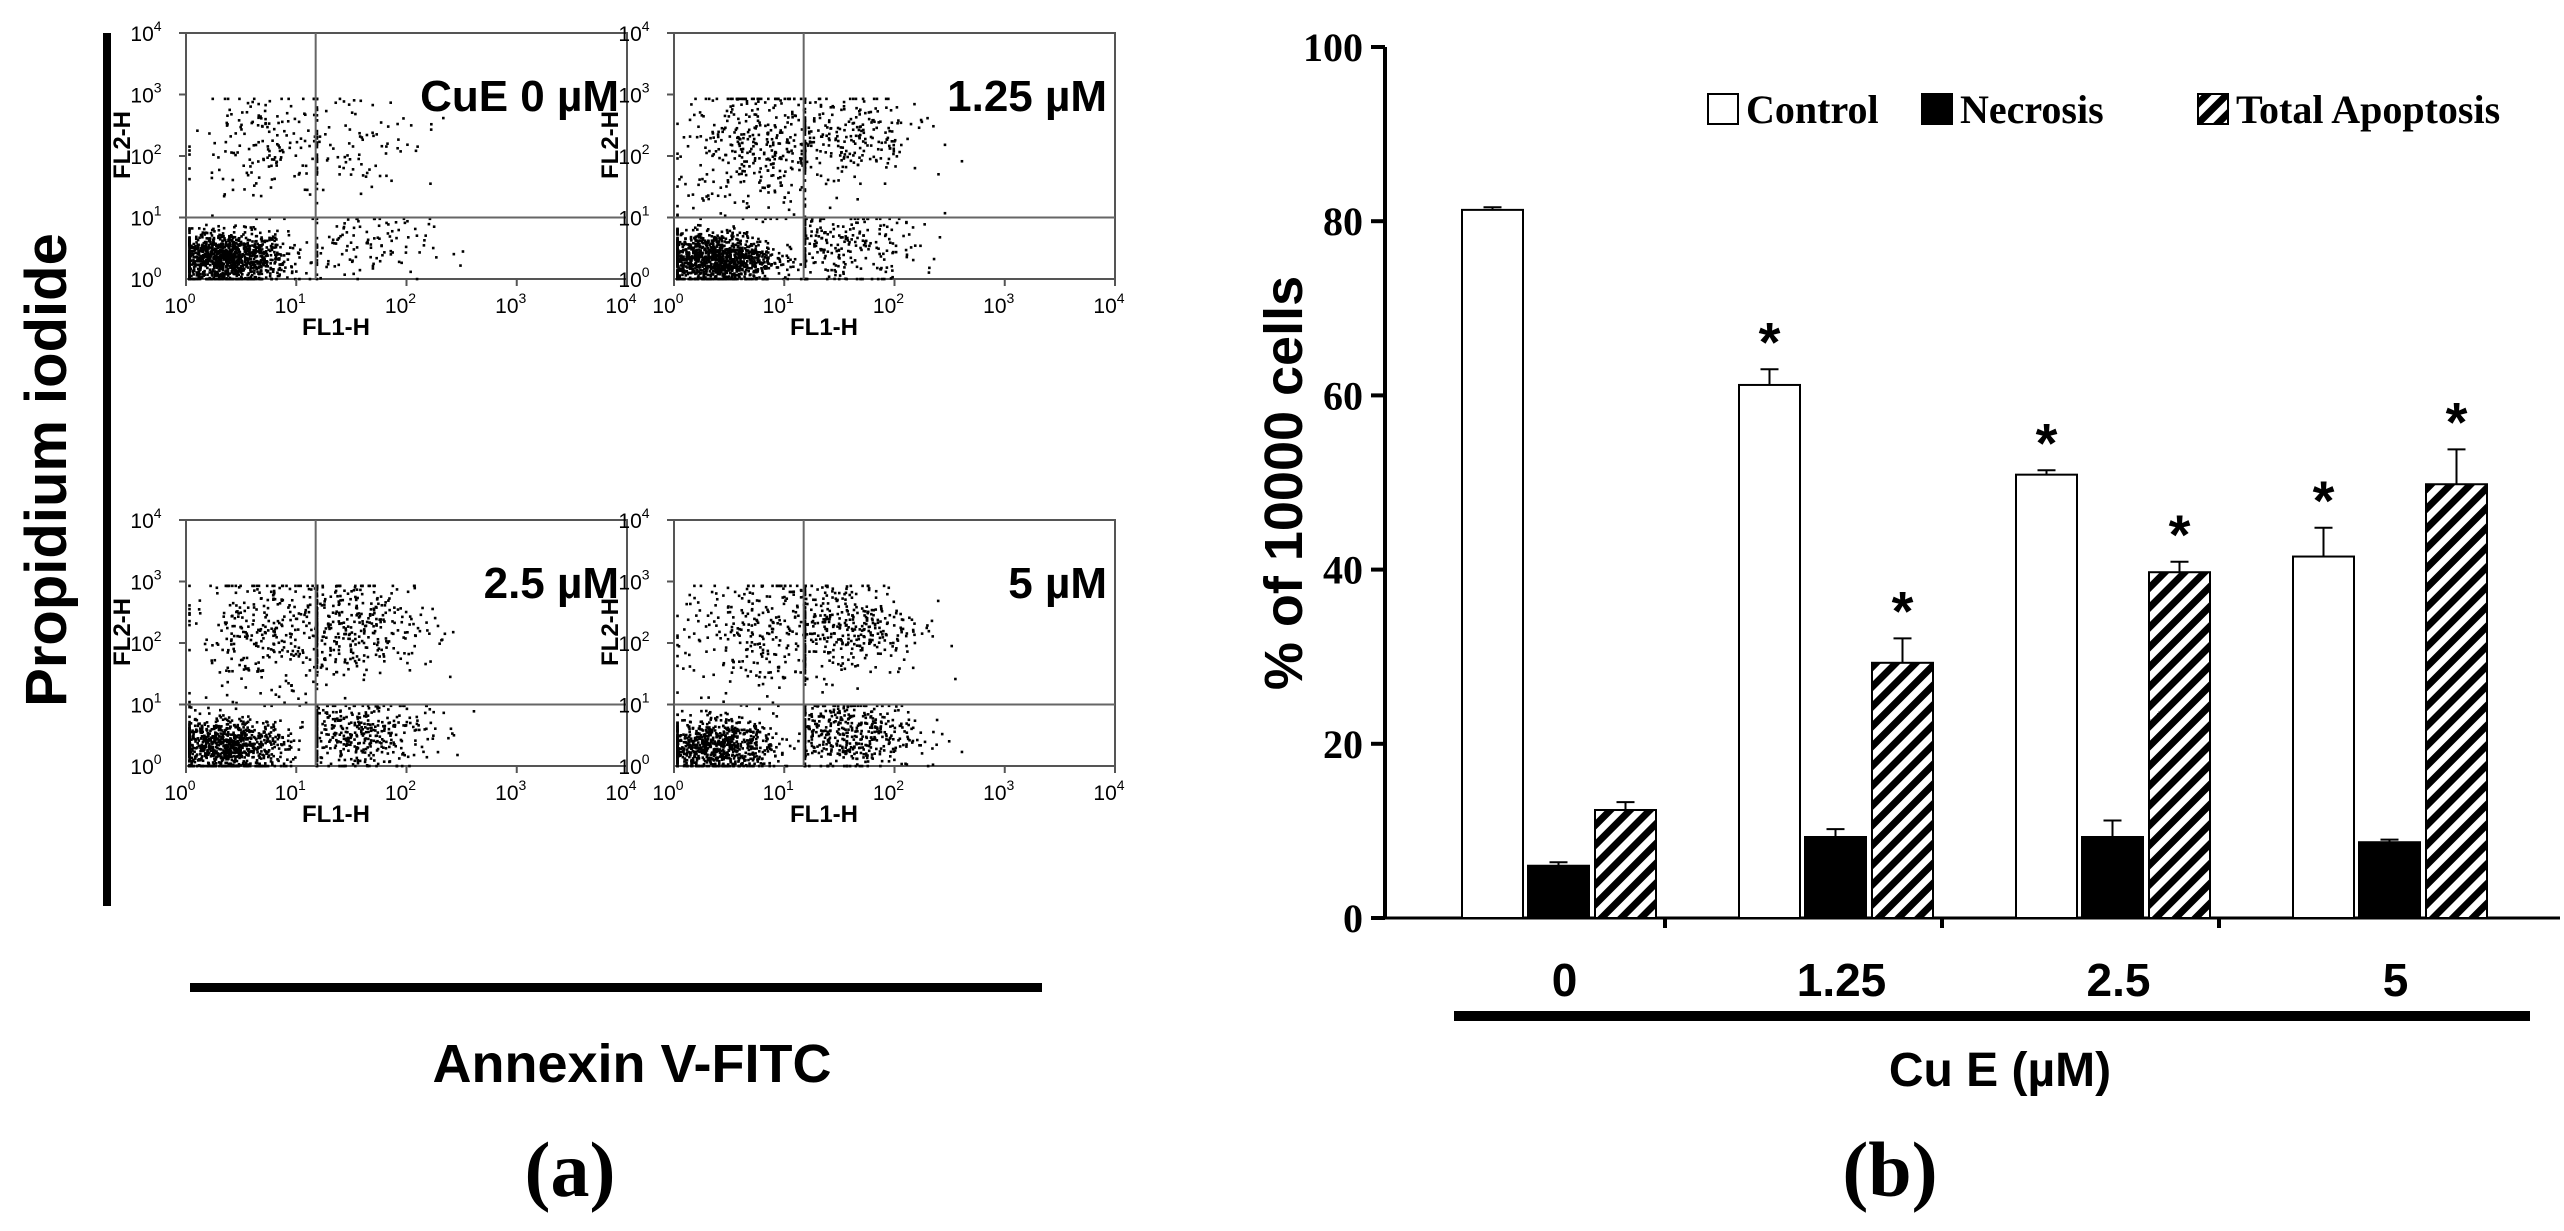 The width and height of the screenshot is (2564, 1231). I want to click on flow-plot-title: 1.25 µM, so click(1027, 96).